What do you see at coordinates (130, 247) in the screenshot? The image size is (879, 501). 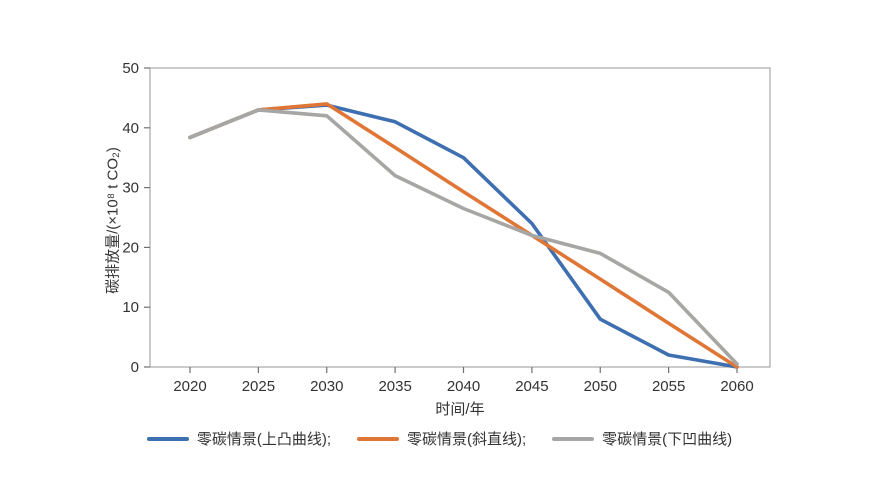 I see `y-tick-label: 20` at bounding box center [130, 247].